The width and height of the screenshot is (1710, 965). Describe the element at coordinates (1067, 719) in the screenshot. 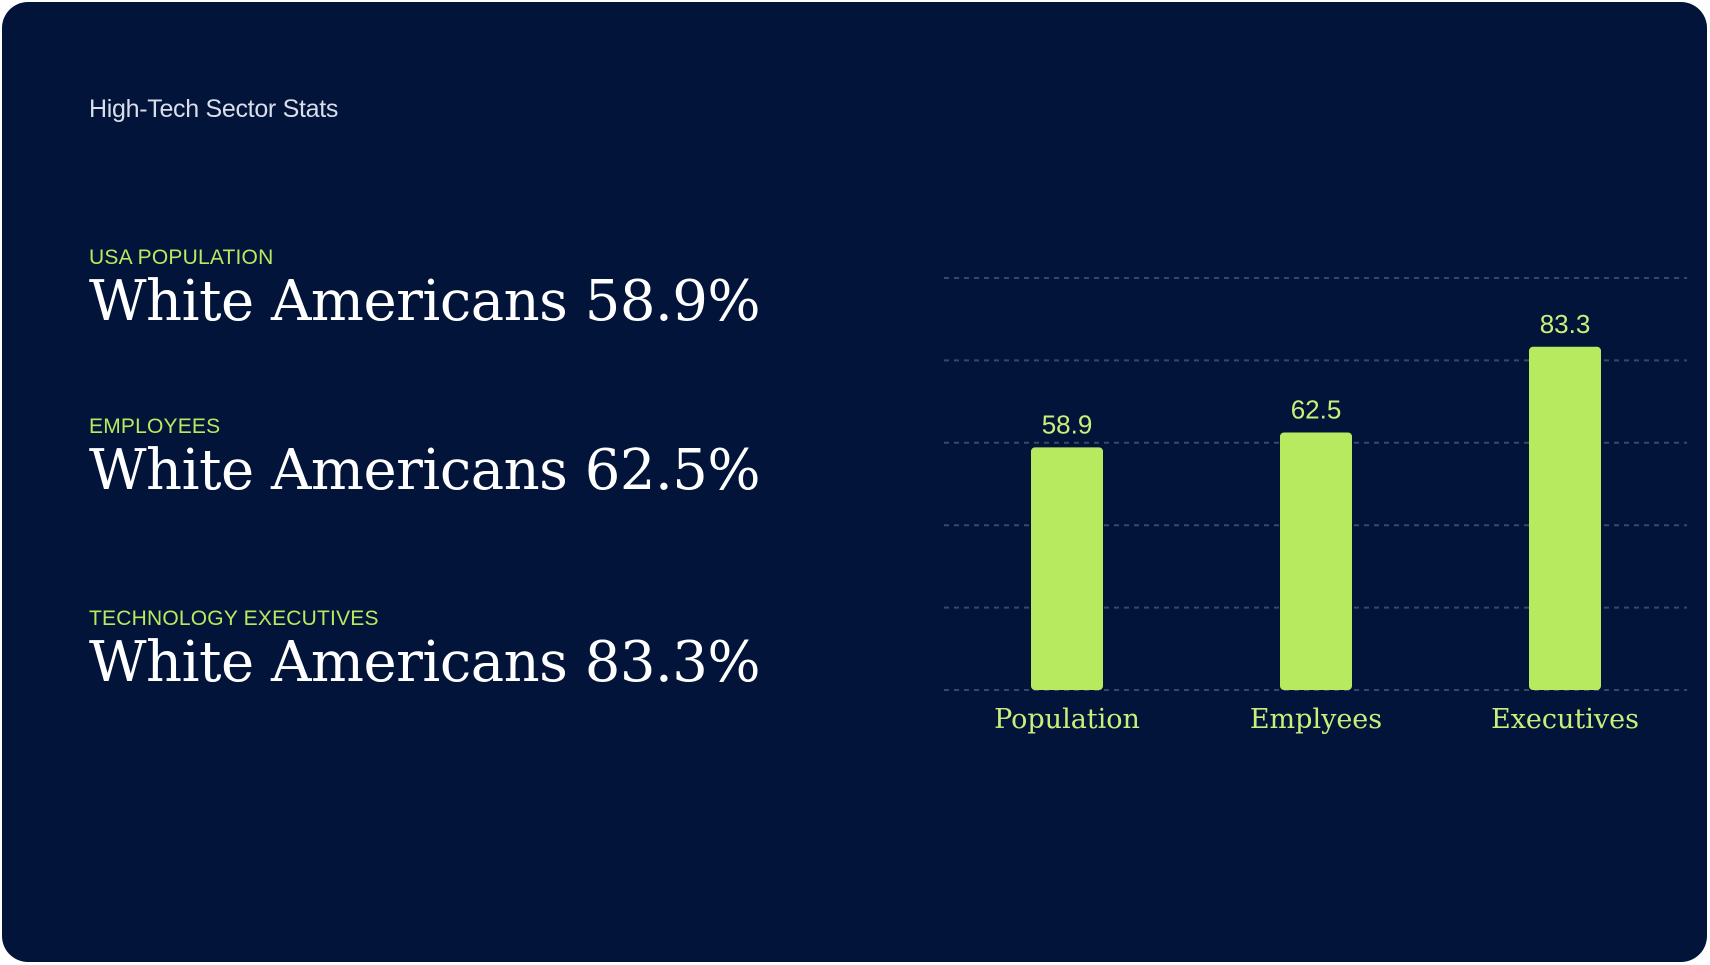

I see `category-label: Population` at that location.